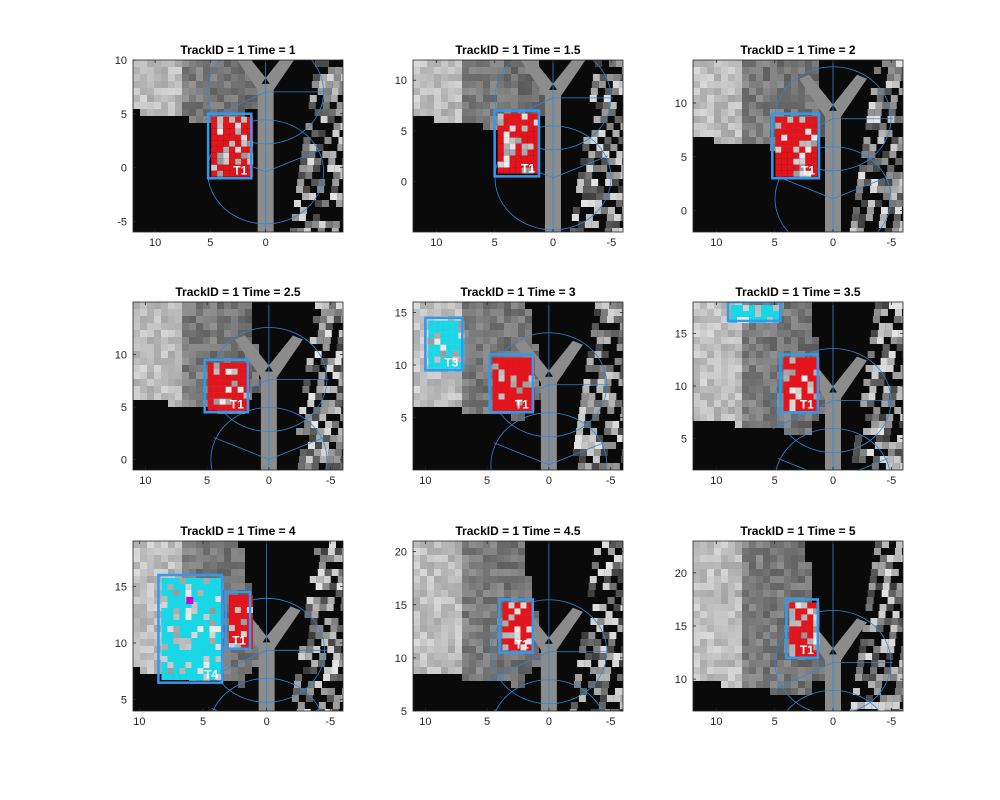  I want to click on subplot-title: TrackID = 1 Time = 4.5, so click(518, 531).